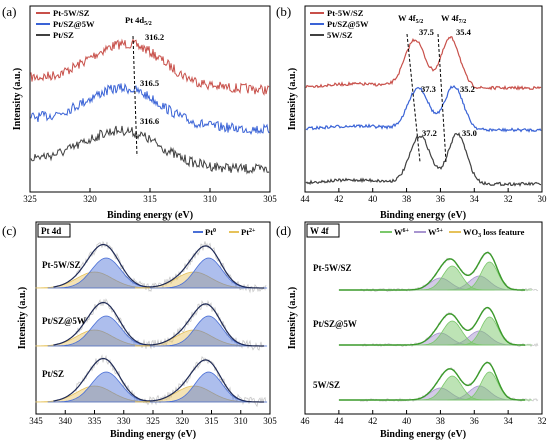 The image size is (550, 440). What do you see at coordinates (449, 327) in the screenshot?
I see `raw-data` at bounding box center [449, 327].